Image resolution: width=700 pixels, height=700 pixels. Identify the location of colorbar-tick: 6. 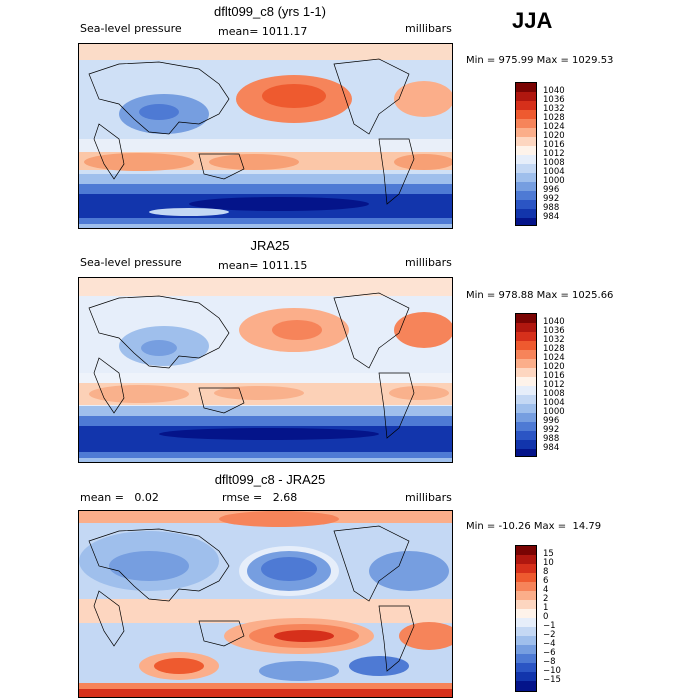
(546, 581).